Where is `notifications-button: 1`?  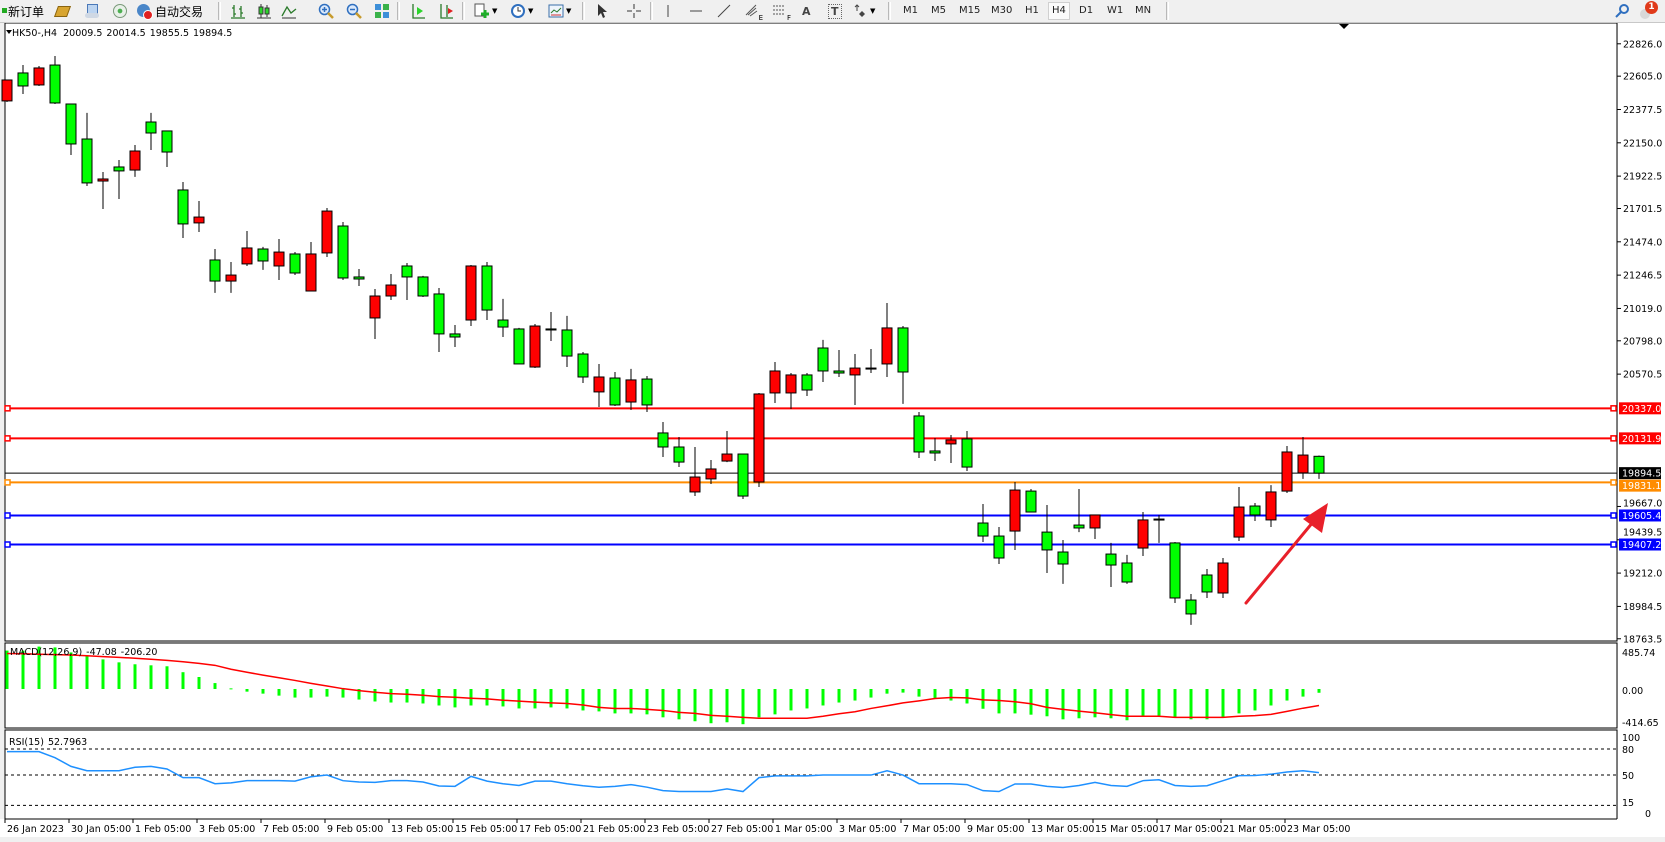 notifications-button: 1 is located at coordinates (1649, 10).